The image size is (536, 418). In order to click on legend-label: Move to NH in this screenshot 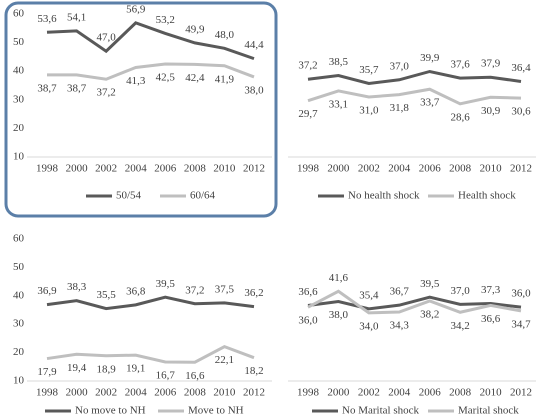, I will do `click(216, 411)`.